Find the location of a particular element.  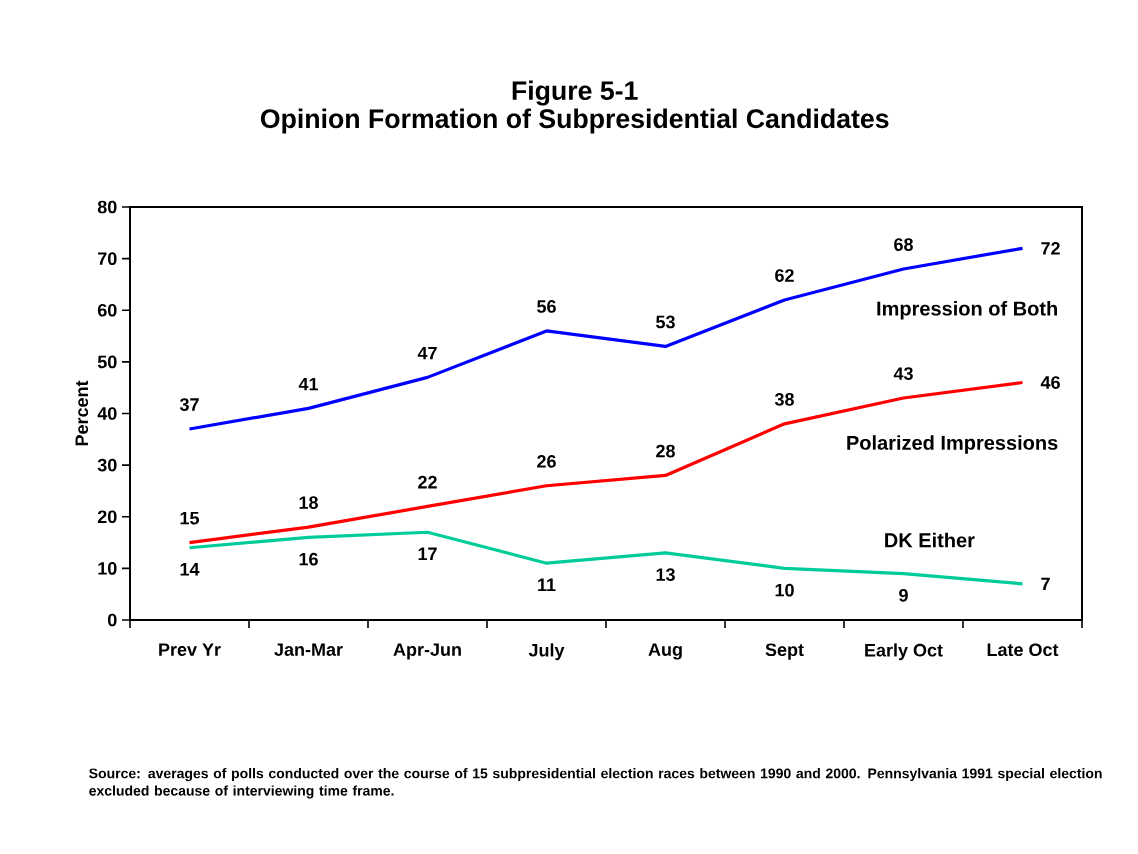

x-tick-label: July is located at coordinates (546, 652).